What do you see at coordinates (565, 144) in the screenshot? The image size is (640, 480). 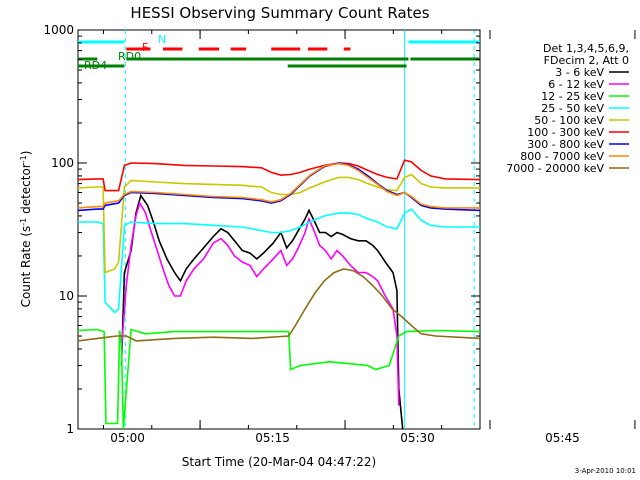 I see `legend-label: 300 - 800 keV` at bounding box center [565, 144].